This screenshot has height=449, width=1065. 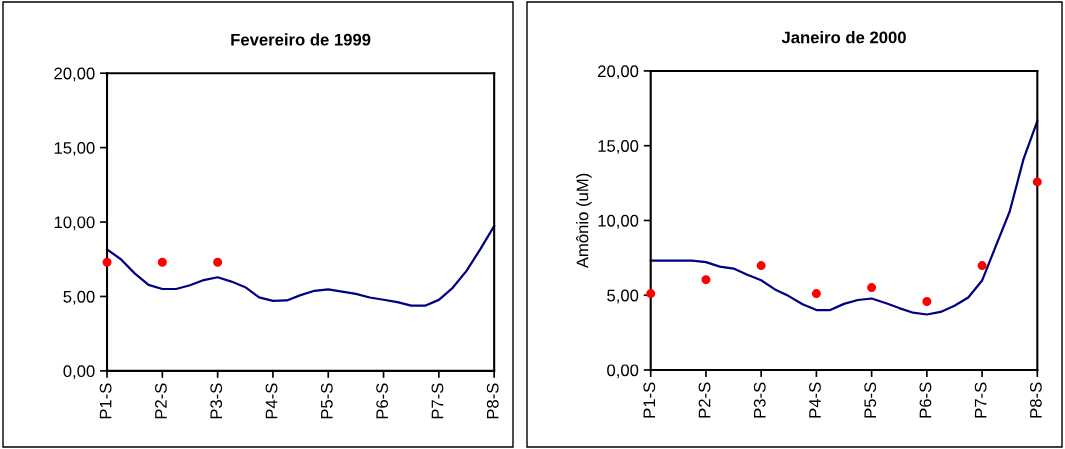 What do you see at coordinates (300, 265) in the screenshot?
I see `line-series` at bounding box center [300, 265].